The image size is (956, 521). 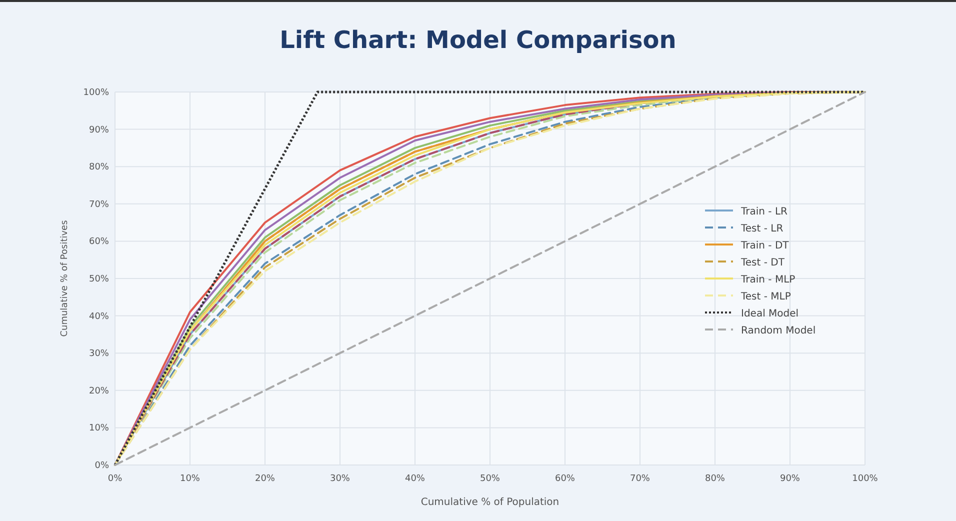 I want to click on y-tick-label: 20%, so click(x=99, y=391).